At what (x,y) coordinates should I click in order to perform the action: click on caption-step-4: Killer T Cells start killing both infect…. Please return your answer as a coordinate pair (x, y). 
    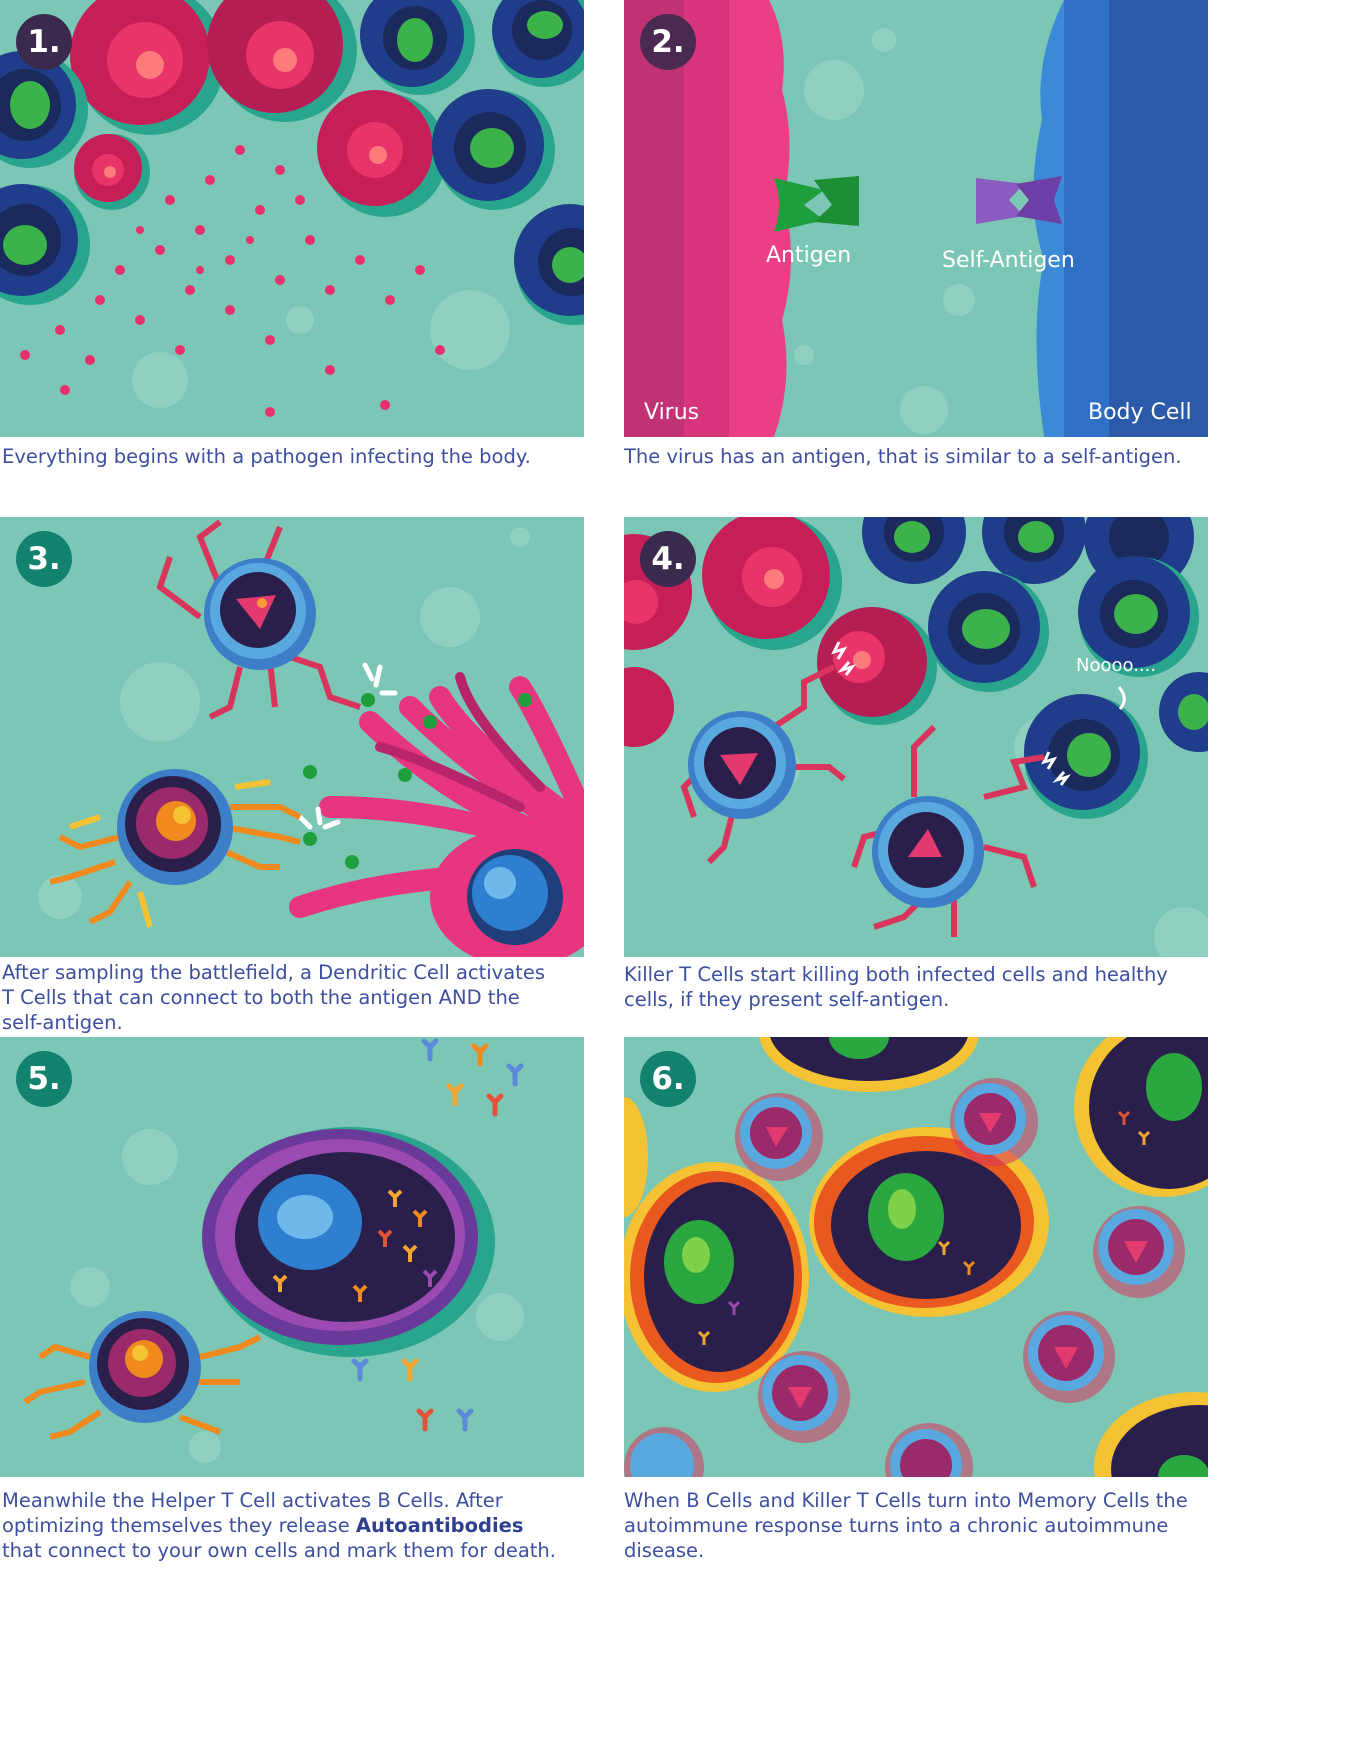
    Looking at the image, I should click on (896, 987).